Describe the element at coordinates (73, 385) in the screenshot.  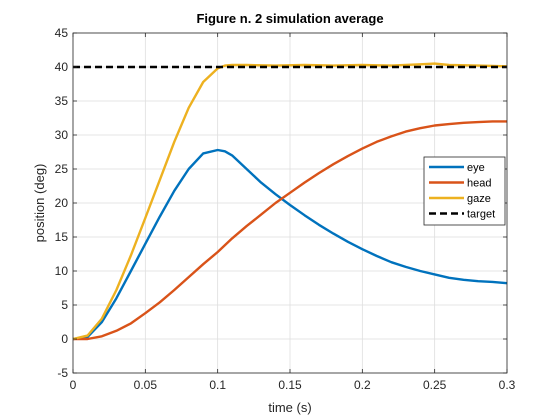
I see `x-tick-label: 0` at that location.